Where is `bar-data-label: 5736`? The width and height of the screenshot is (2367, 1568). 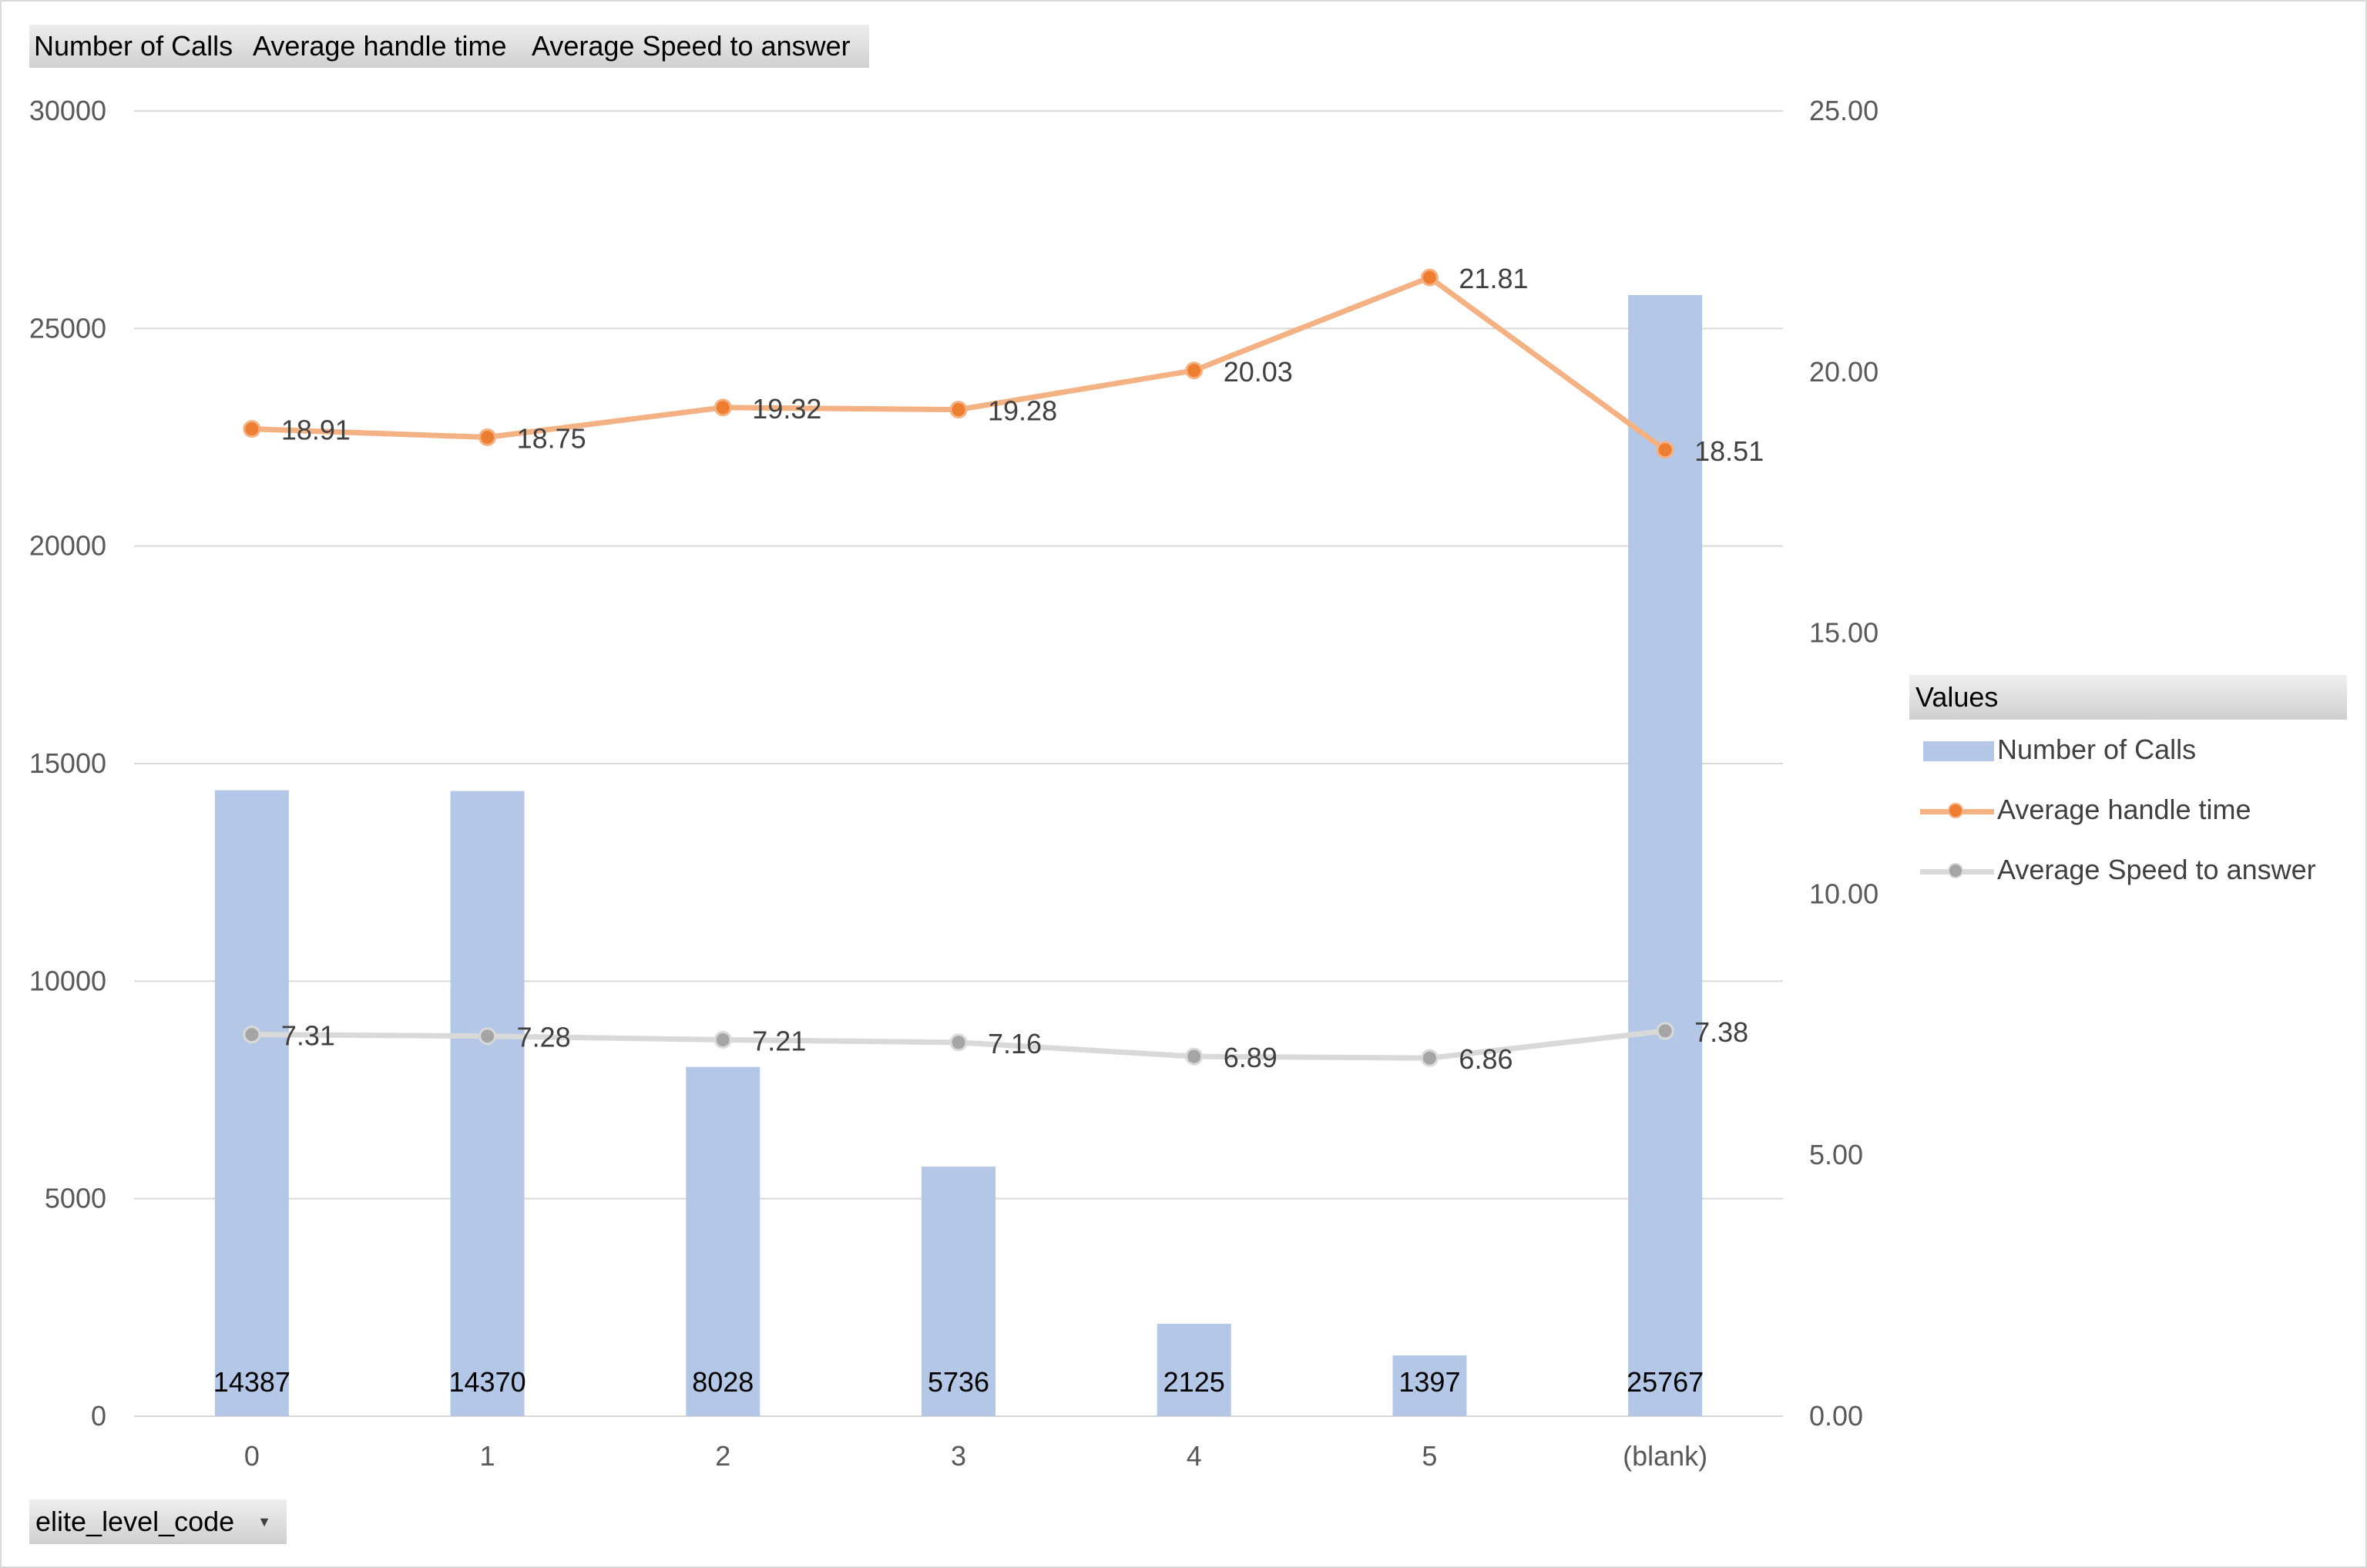
bar-data-label: 5736 is located at coordinates (958, 1382).